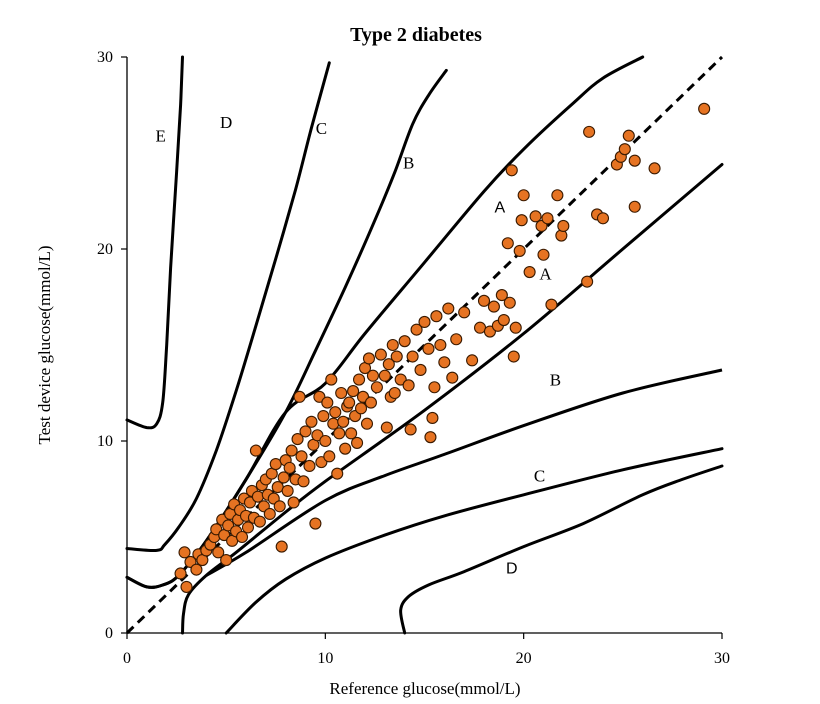  What do you see at coordinates (325, 658) in the screenshot?
I see `x-tick-label: 10` at bounding box center [325, 658].